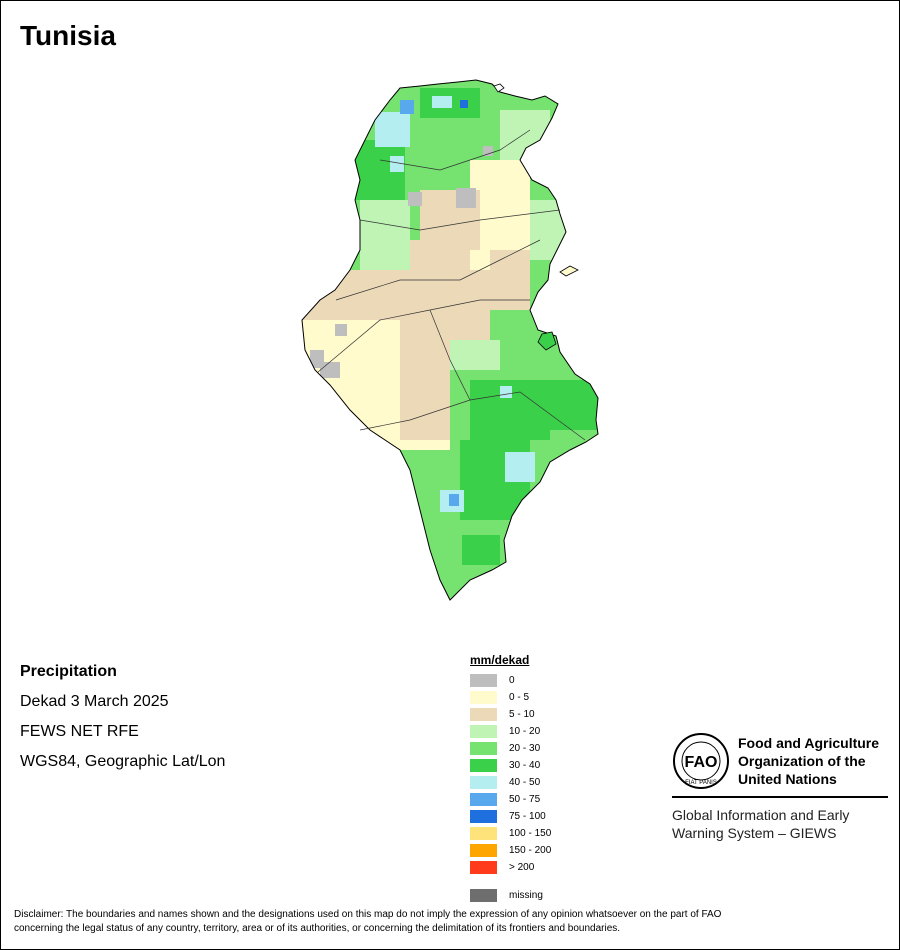 This screenshot has width=900, height=950. Describe the element at coordinates (123, 761) in the screenshot. I see `info-projection: WGS84, Geographic Lat/Lon` at that location.